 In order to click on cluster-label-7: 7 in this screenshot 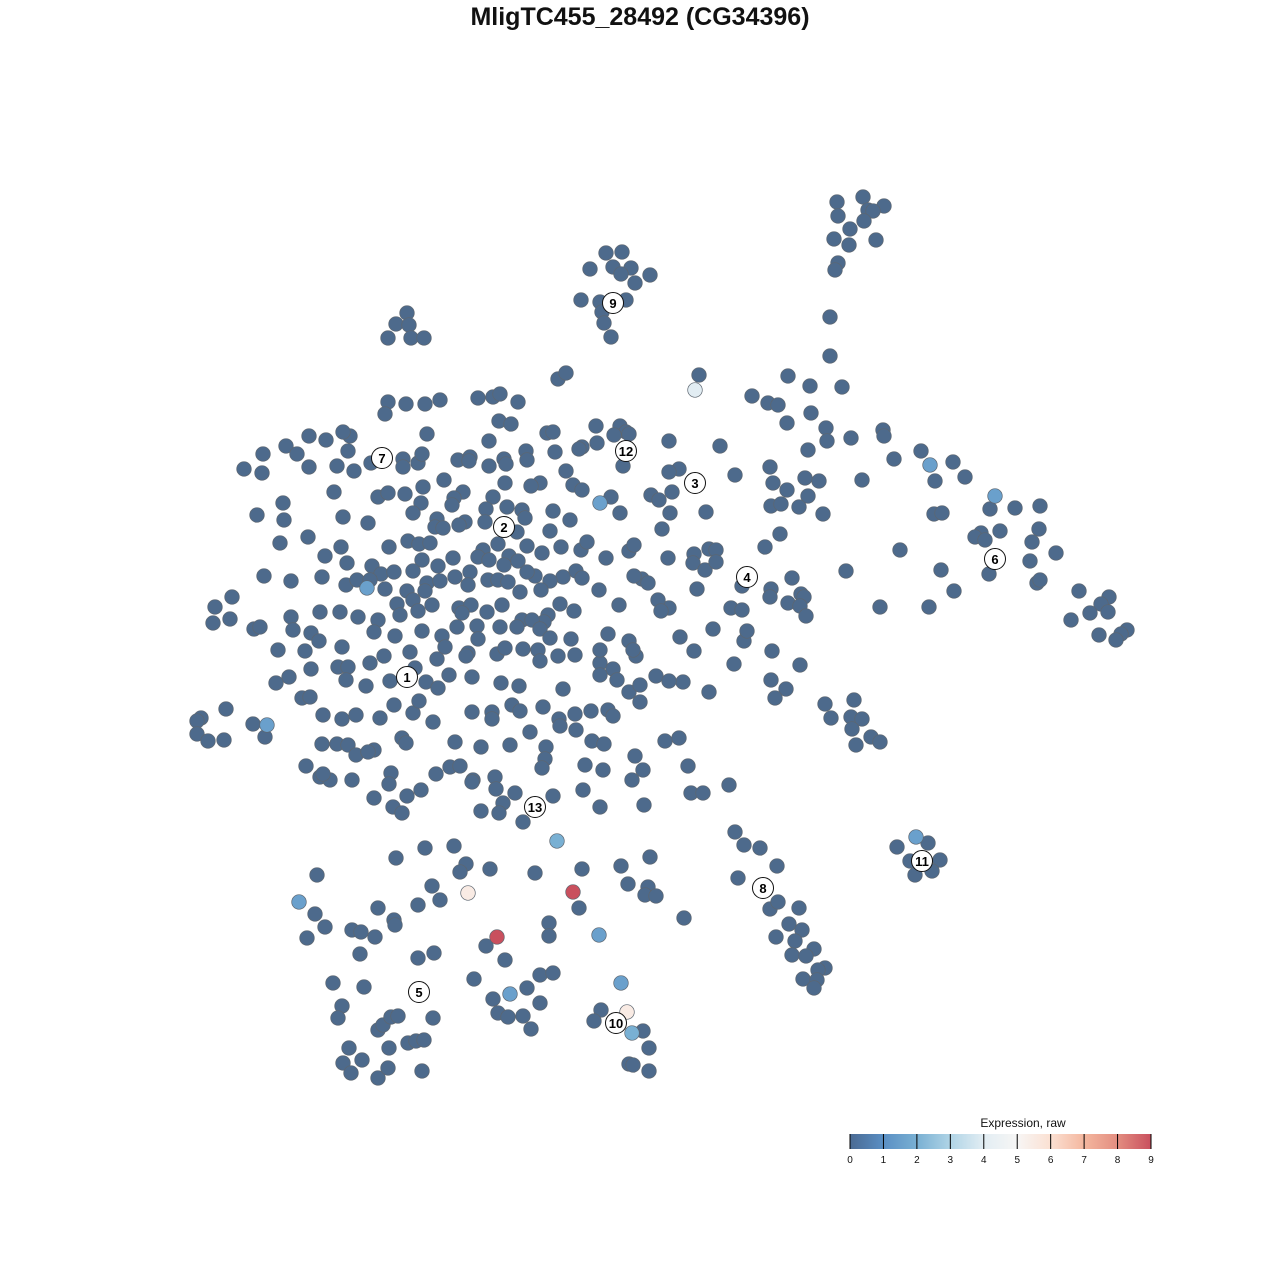, I will do `click(382, 458)`.